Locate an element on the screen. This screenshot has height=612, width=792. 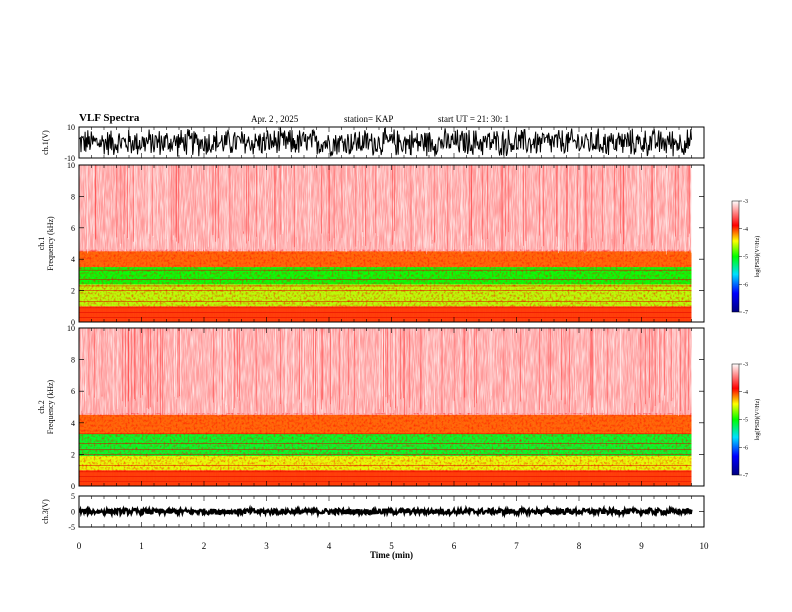
spectrogram-ch2-ytick-label: 6 is located at coordinates (73, 391).